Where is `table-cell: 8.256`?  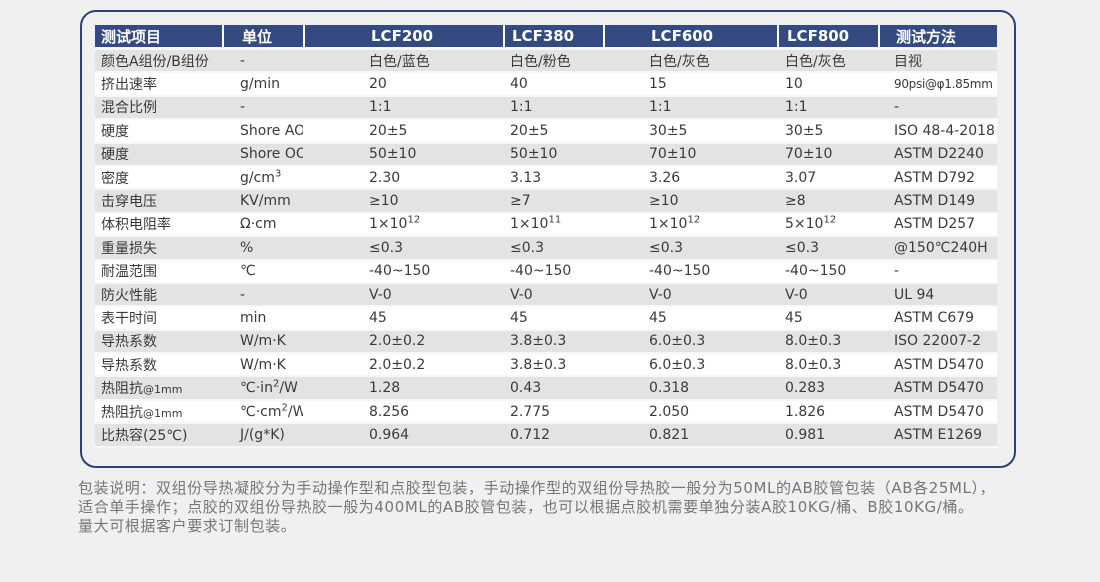
table-cell: 8.256 is located at coordinates (403, 412).